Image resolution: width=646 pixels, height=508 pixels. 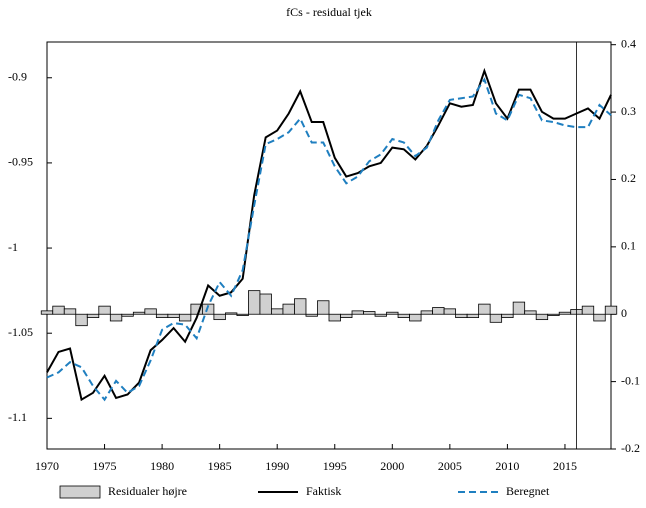 I want to click on legend-label: Beregnet, so click(x=528, y=491).